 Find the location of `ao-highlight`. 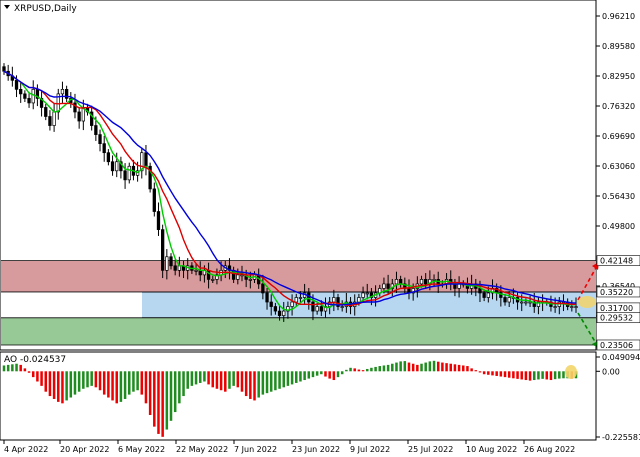

ao-highlight is located at coordinates (571, 372).